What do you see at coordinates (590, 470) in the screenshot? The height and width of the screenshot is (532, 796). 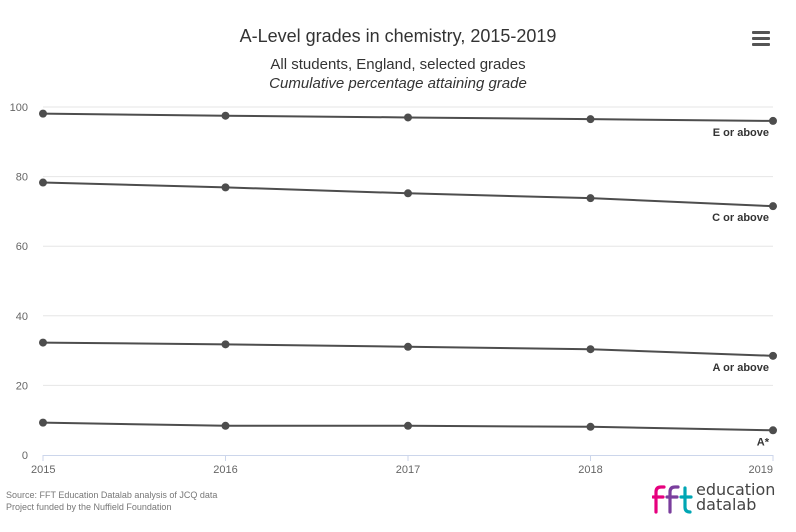 I see `x-tick-label: 2018` at bounding box center [590, 470].